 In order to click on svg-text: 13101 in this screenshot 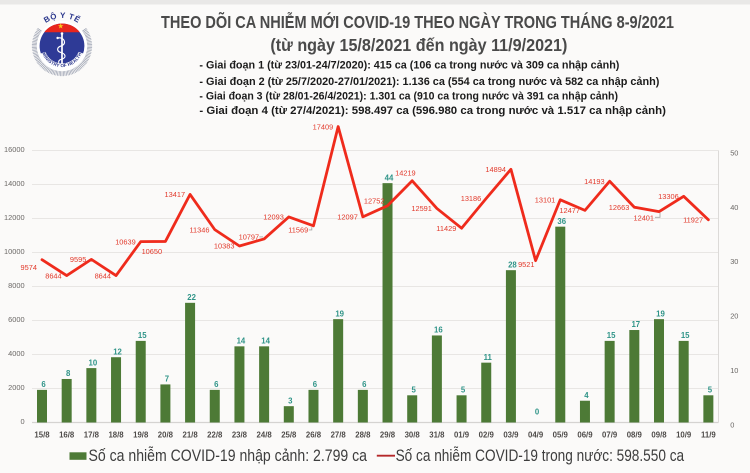, I will do `click(545, 199)`.